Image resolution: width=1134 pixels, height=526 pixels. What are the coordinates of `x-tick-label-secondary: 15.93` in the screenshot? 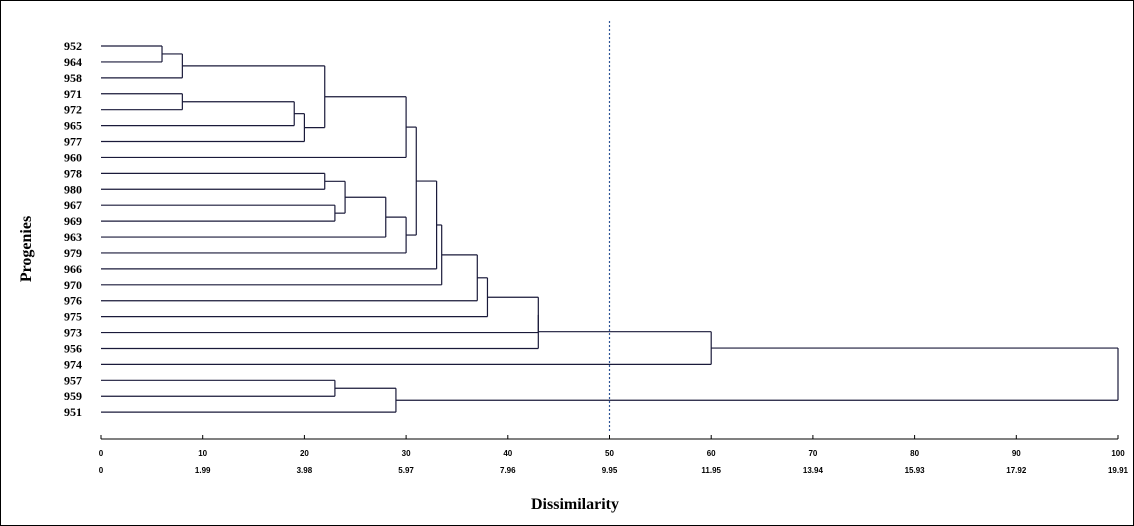 It's located at (915, 470).